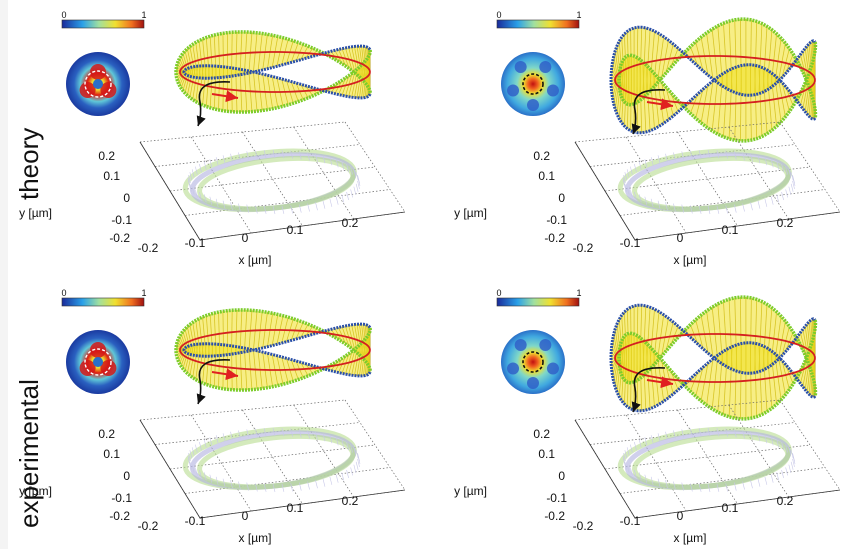 The height and width of the screenshot is (549, 858). What do you see at coordinates (554, 516) in the screenshot?
I see `y-tick-label: -0.2` at bounding box center [554, 516].